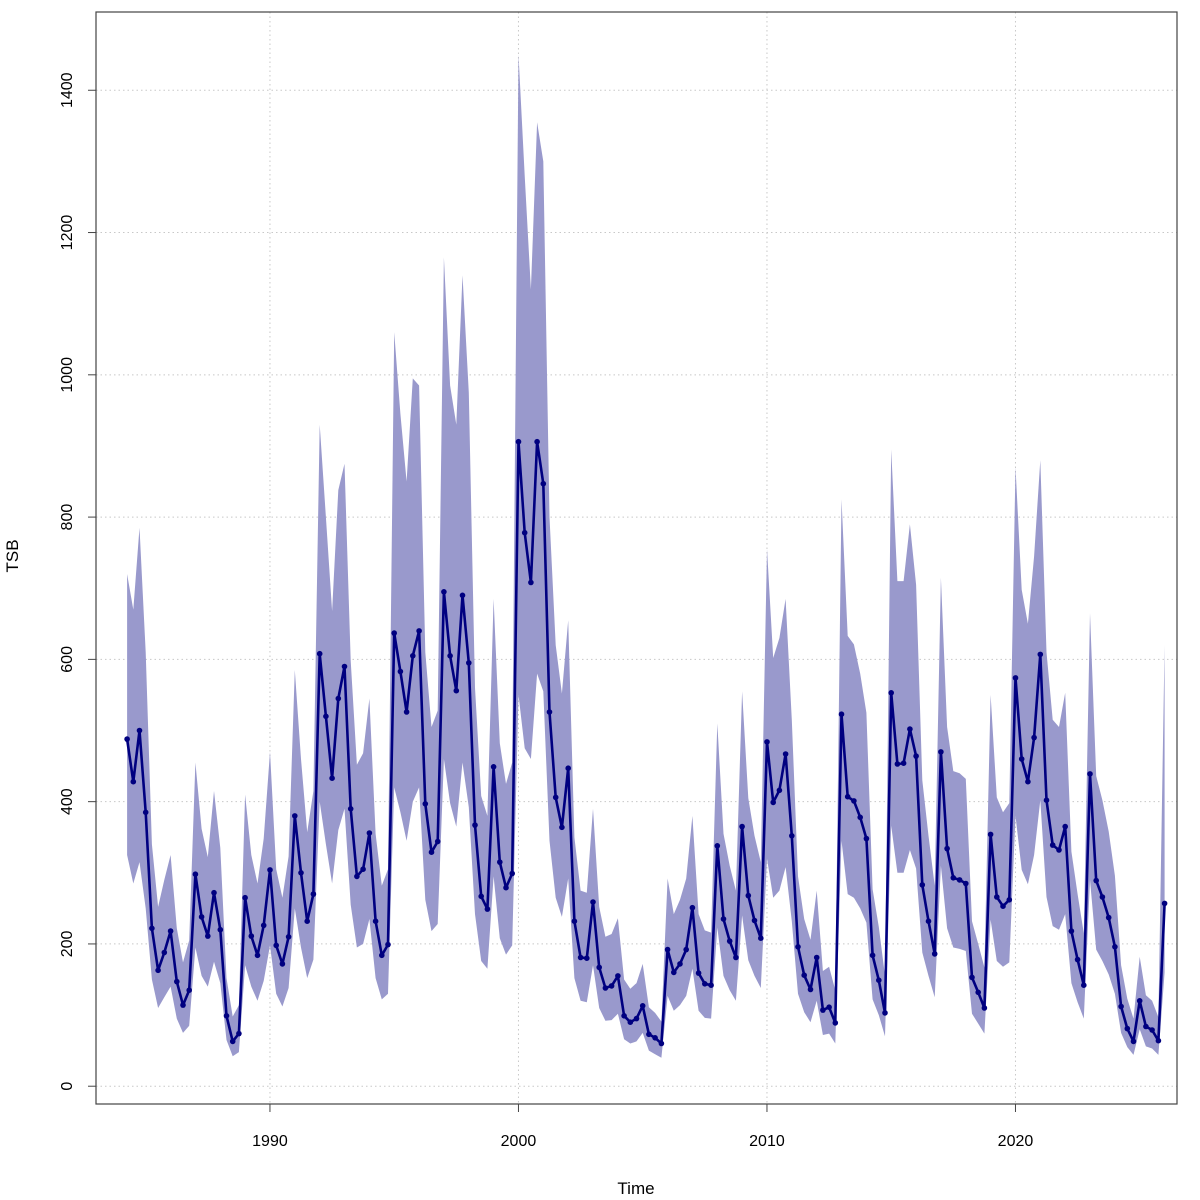 This screenshot has width=1200, height=1200. Describe the element at coordinates (519, 1141) in the screenshot. I see `x-tick-label-2000: 2000` at that location.